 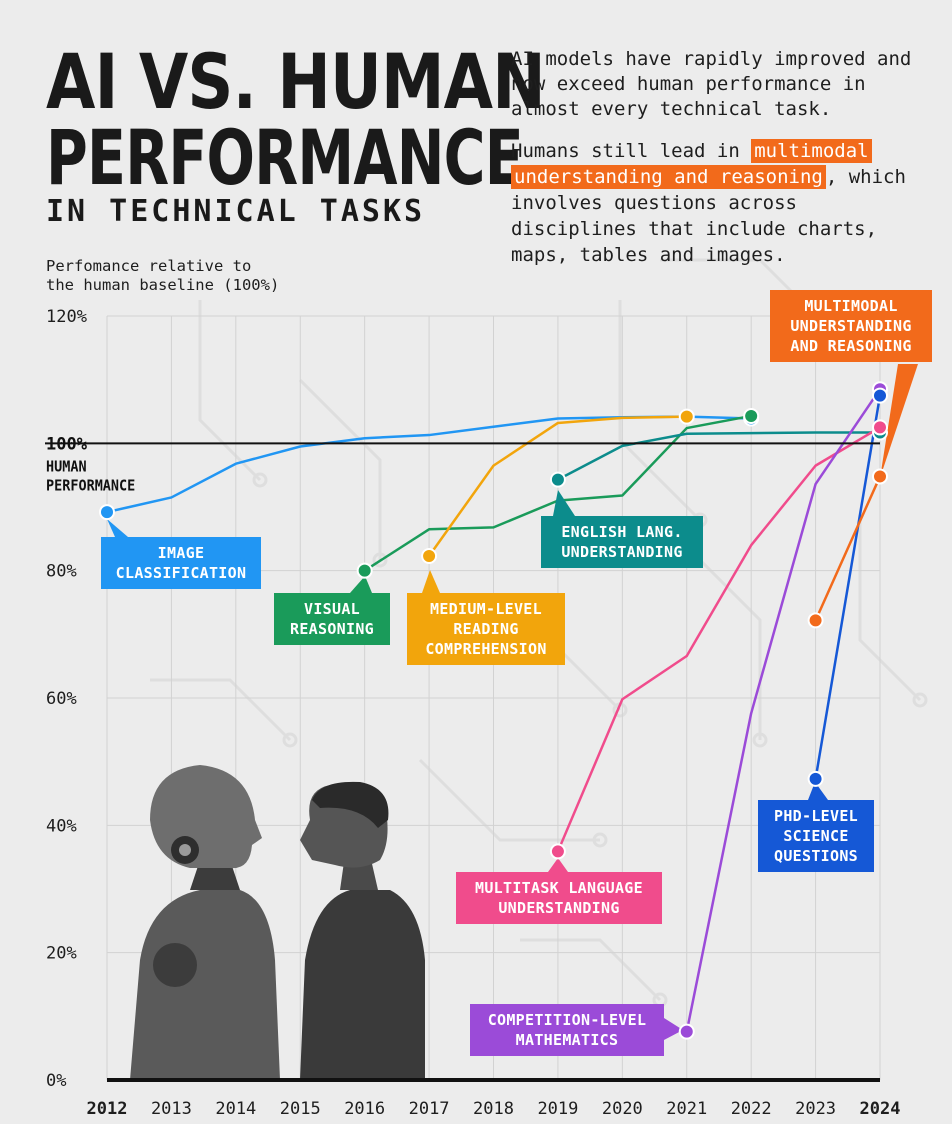 I want to click on label-image_classification: IMAGE CLASSIFICATION, so click(x=181, y=563).